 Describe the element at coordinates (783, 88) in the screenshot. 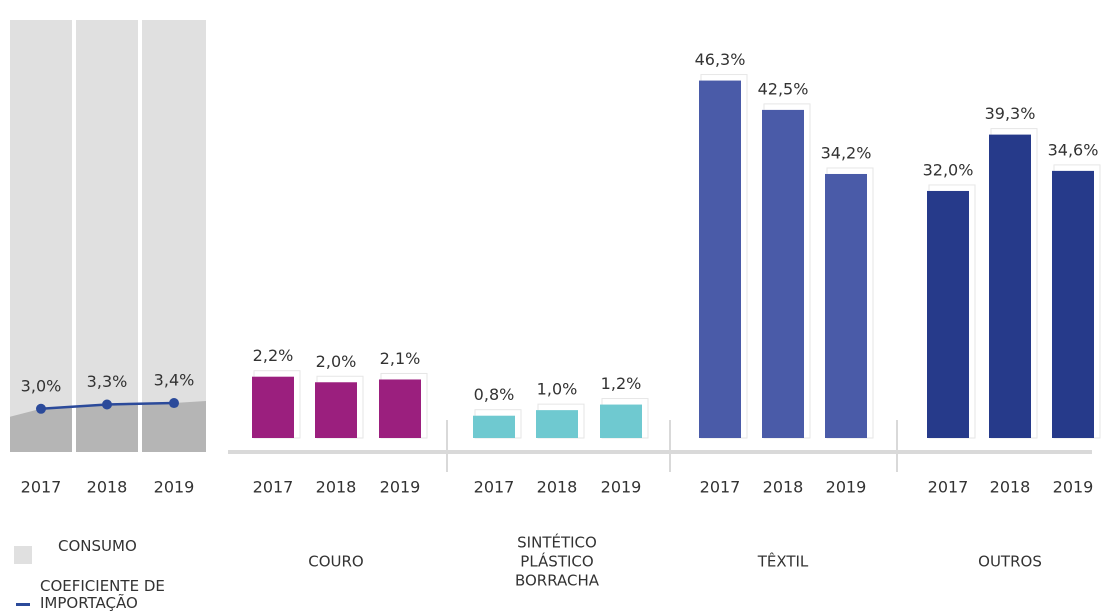

I see `value-label: 42,5%` at that location.